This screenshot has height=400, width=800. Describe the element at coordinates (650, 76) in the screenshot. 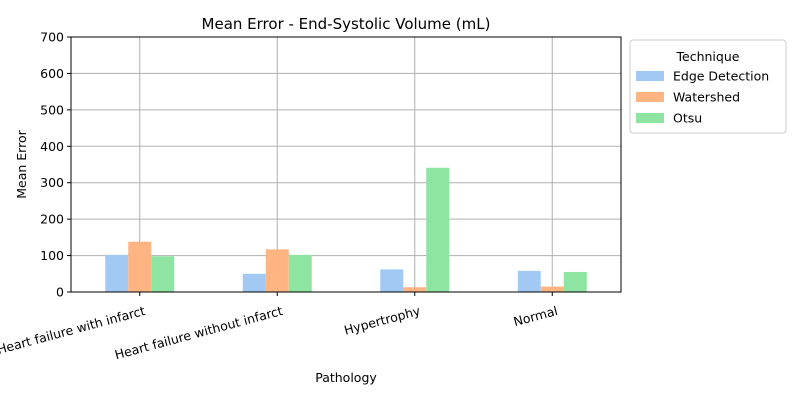

I see `legend-swatch-edge-detection` at that location.